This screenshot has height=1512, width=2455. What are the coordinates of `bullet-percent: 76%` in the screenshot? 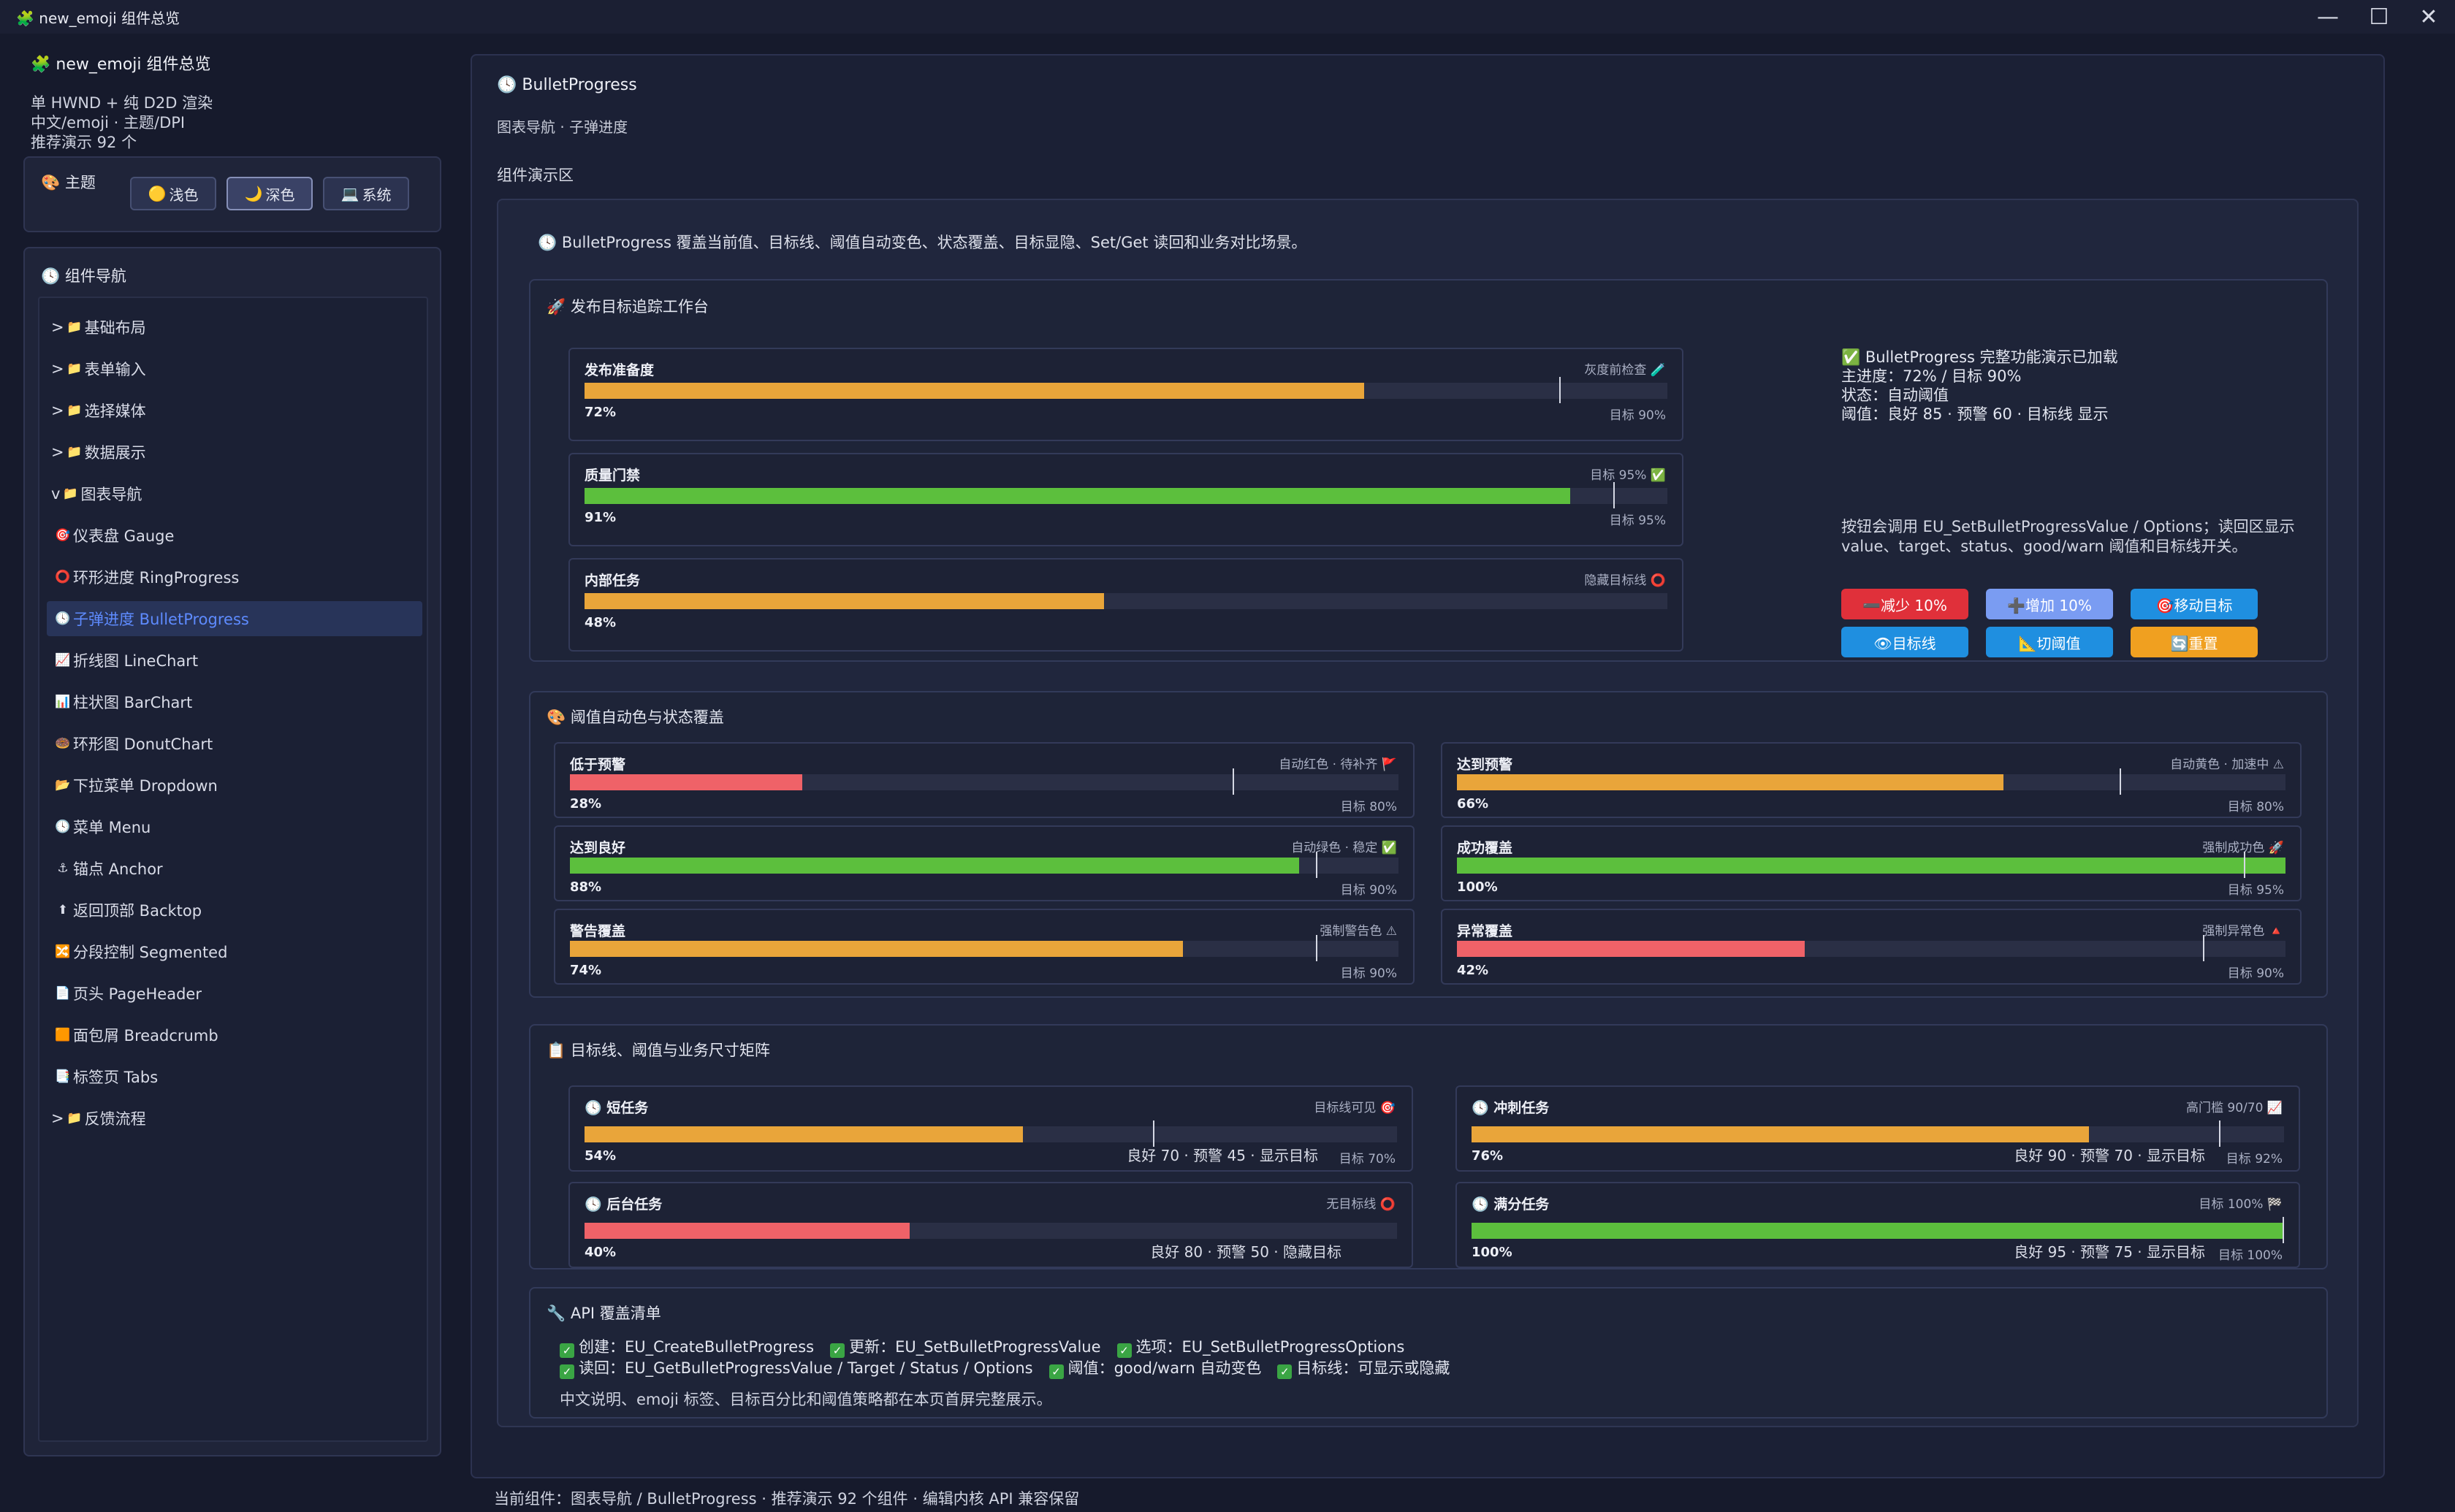 It's located at (1488, 1156).